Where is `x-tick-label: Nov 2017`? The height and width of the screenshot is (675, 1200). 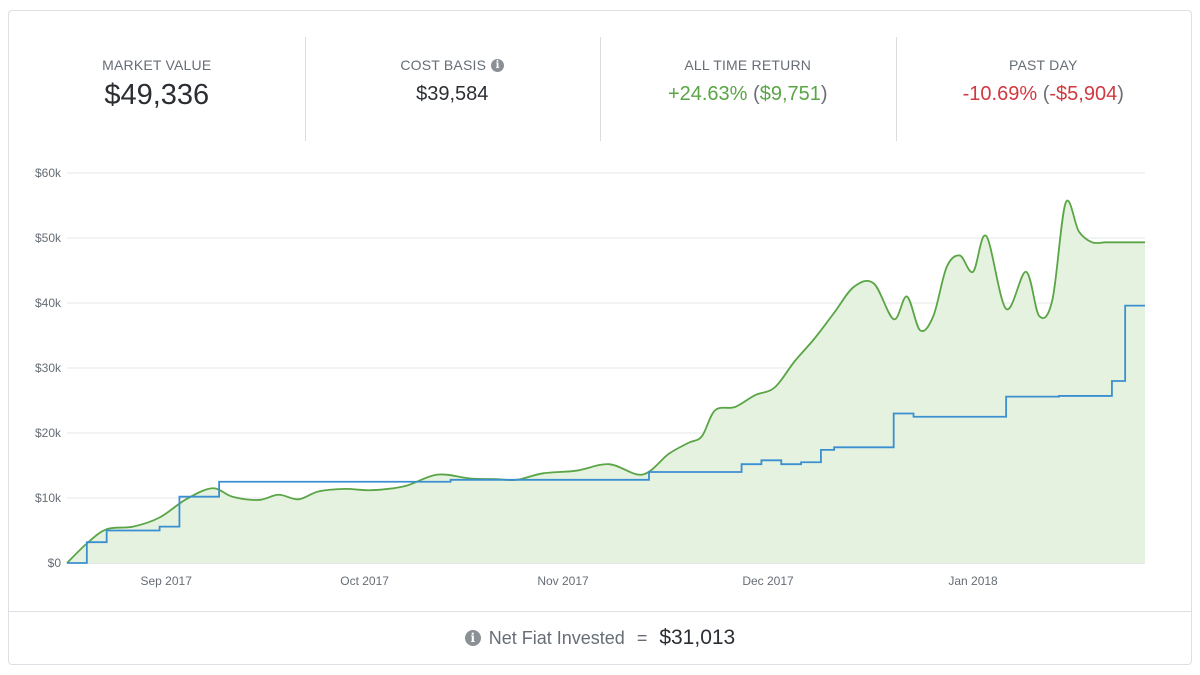
x-tick-label: Nov 2017 is located at coordinates (563, 581).